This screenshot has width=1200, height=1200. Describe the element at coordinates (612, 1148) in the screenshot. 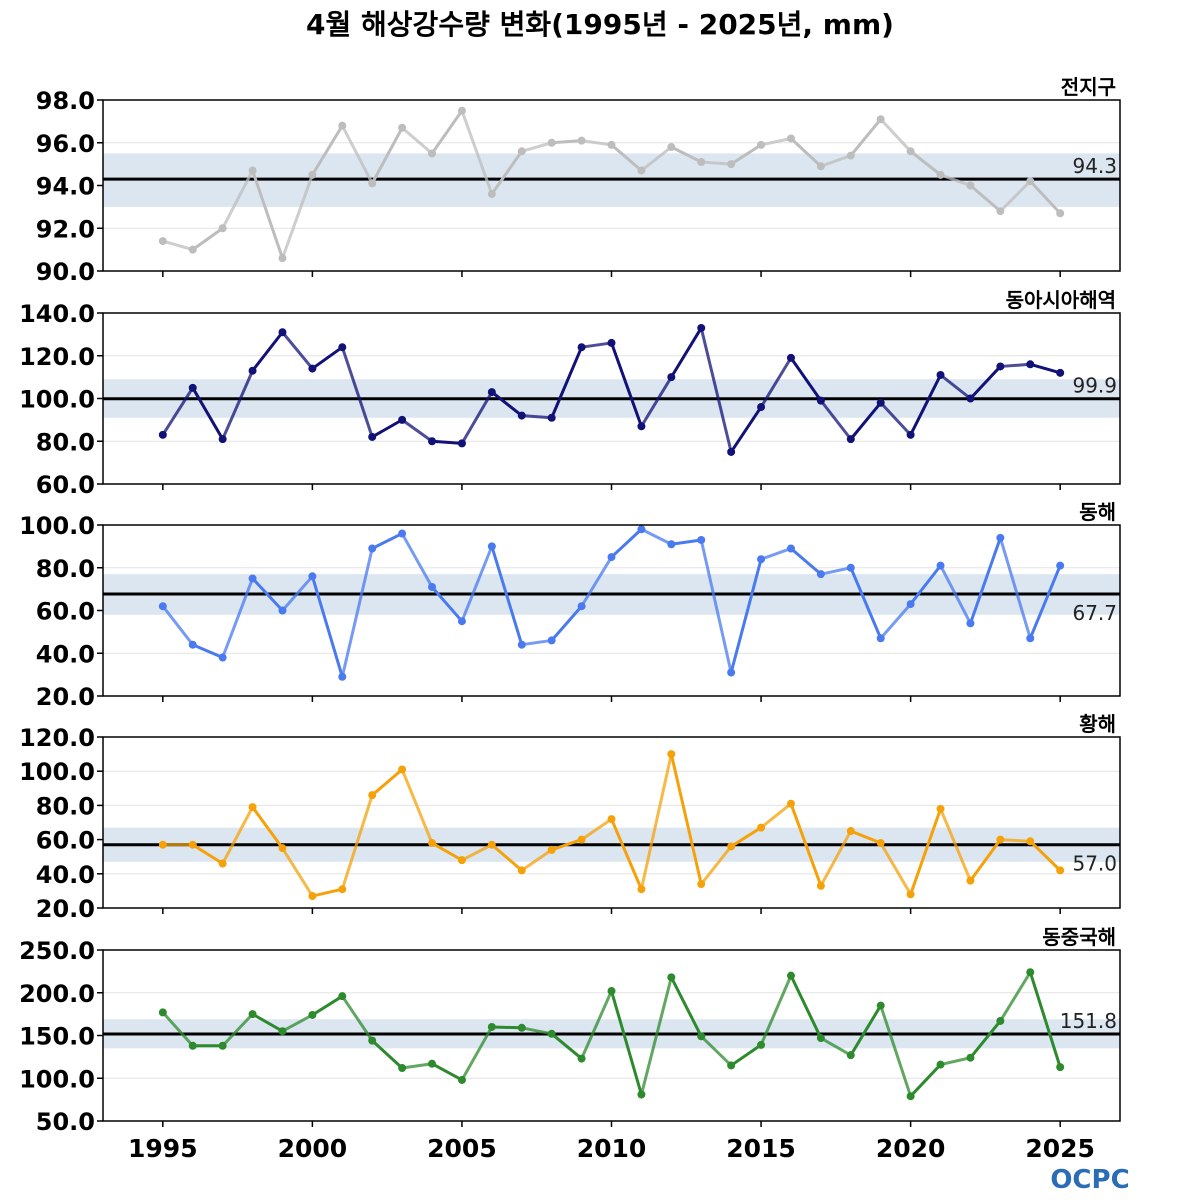

I see `x-tick-label: 2010` at that location.